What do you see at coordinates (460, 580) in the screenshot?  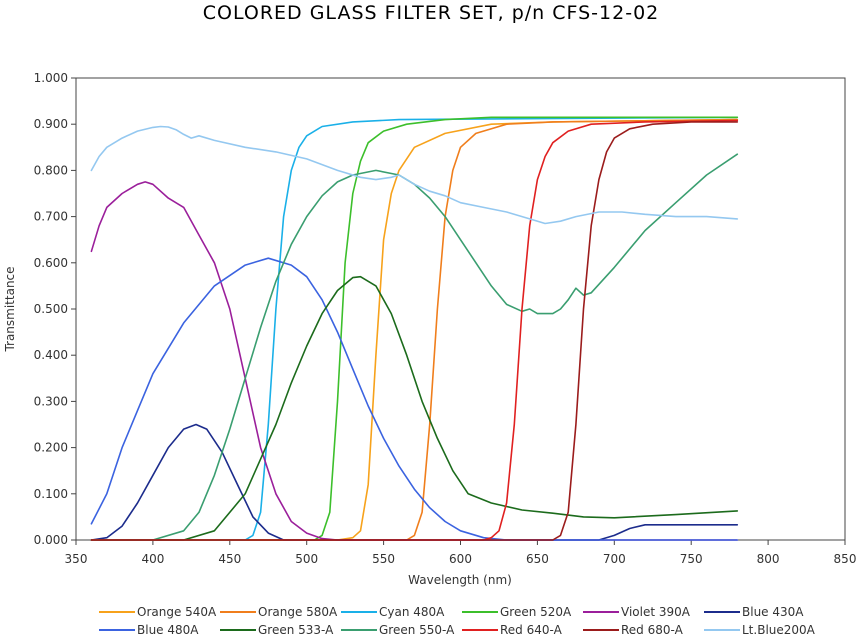 I see `x-axis-label: Wavelength (nm)` at bounding box center [460, 580].